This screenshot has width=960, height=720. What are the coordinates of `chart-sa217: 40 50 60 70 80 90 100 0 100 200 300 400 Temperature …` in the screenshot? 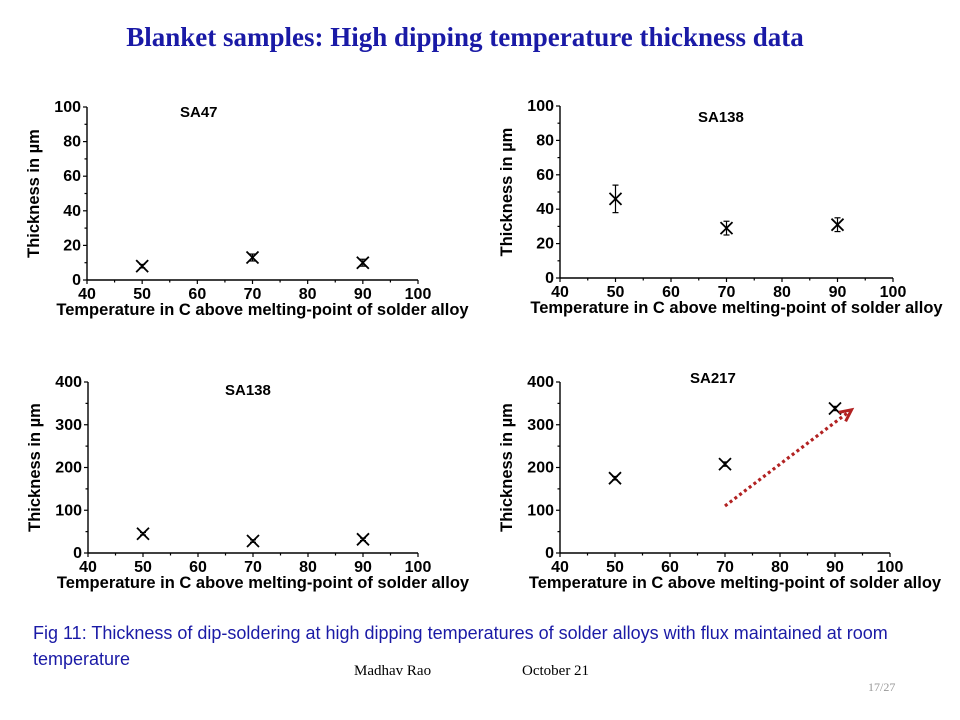 It's located at (720, 481).